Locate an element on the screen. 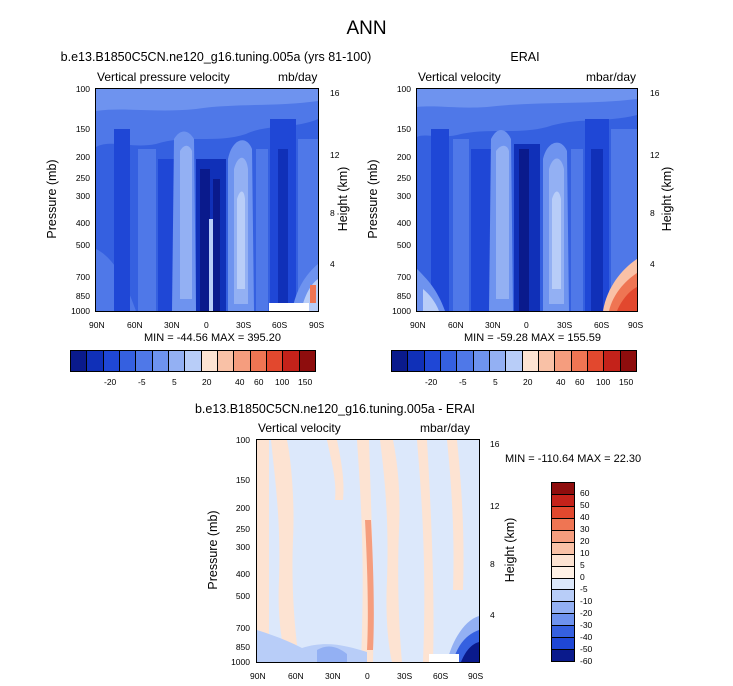  panel-1-ylabel: Pressure (mb) is located at coordinates (52, 199).